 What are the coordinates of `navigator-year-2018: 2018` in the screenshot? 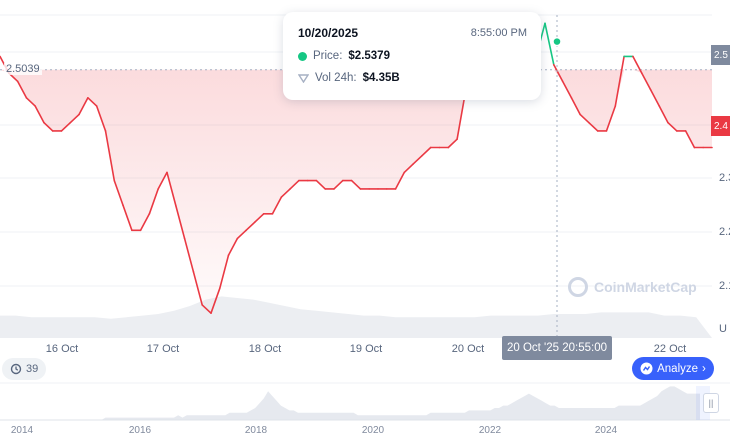 It's located at (256, 429).